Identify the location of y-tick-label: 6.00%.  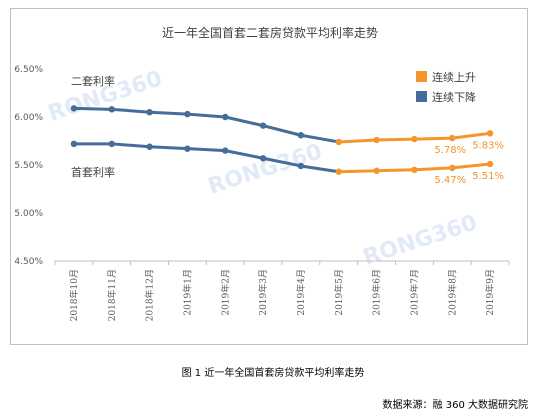
(28, 118).